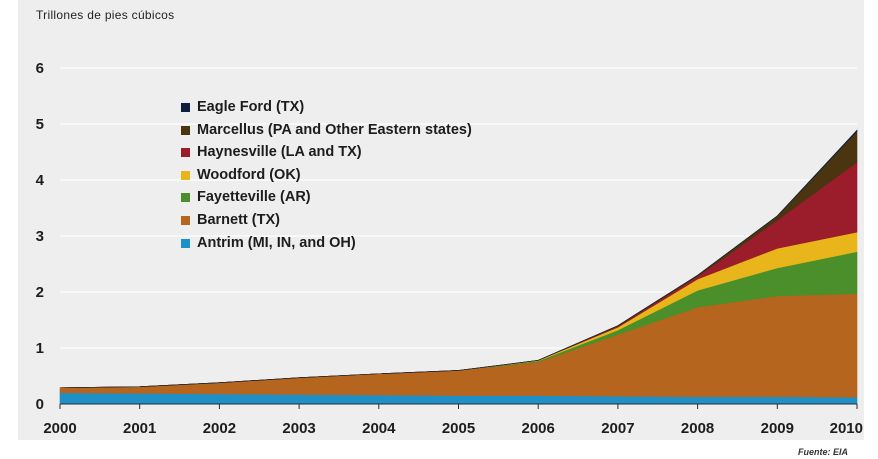 The image size is (878, 459). Describe the element at coordinates (326, 107) in the screenshot. I see `legend-item: Eagle Ford (TX)` at that location.